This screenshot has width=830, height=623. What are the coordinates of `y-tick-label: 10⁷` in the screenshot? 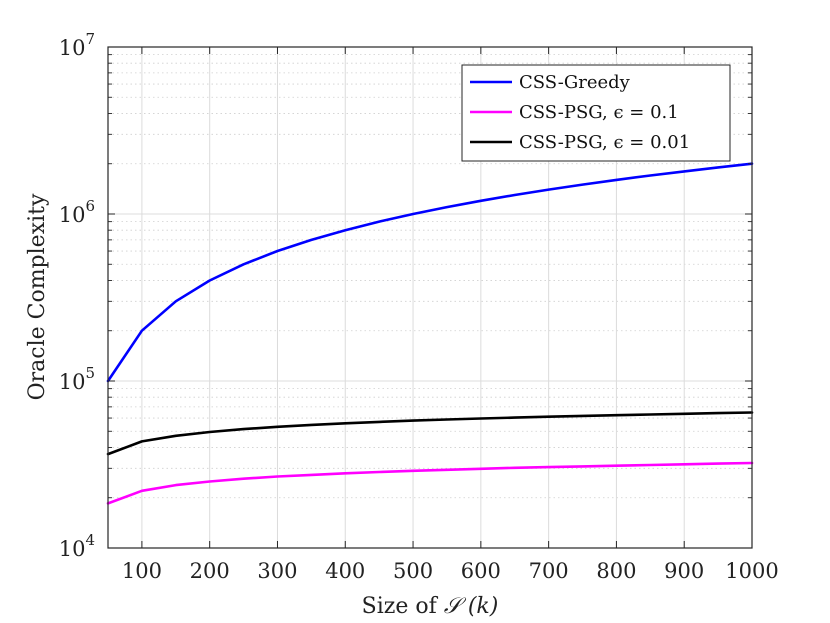 It's located at (77, 45).